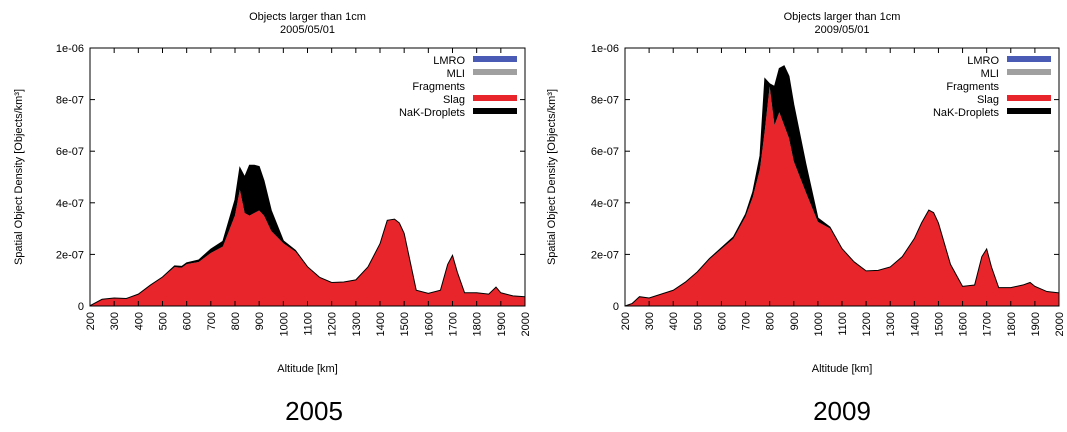 The width and height of the screenshot is (1067, 432). What do you see at coordinates (314, 411) in the screenshot?
I see `chart-caption-2005: 2005` at bounding box center [314, 411].